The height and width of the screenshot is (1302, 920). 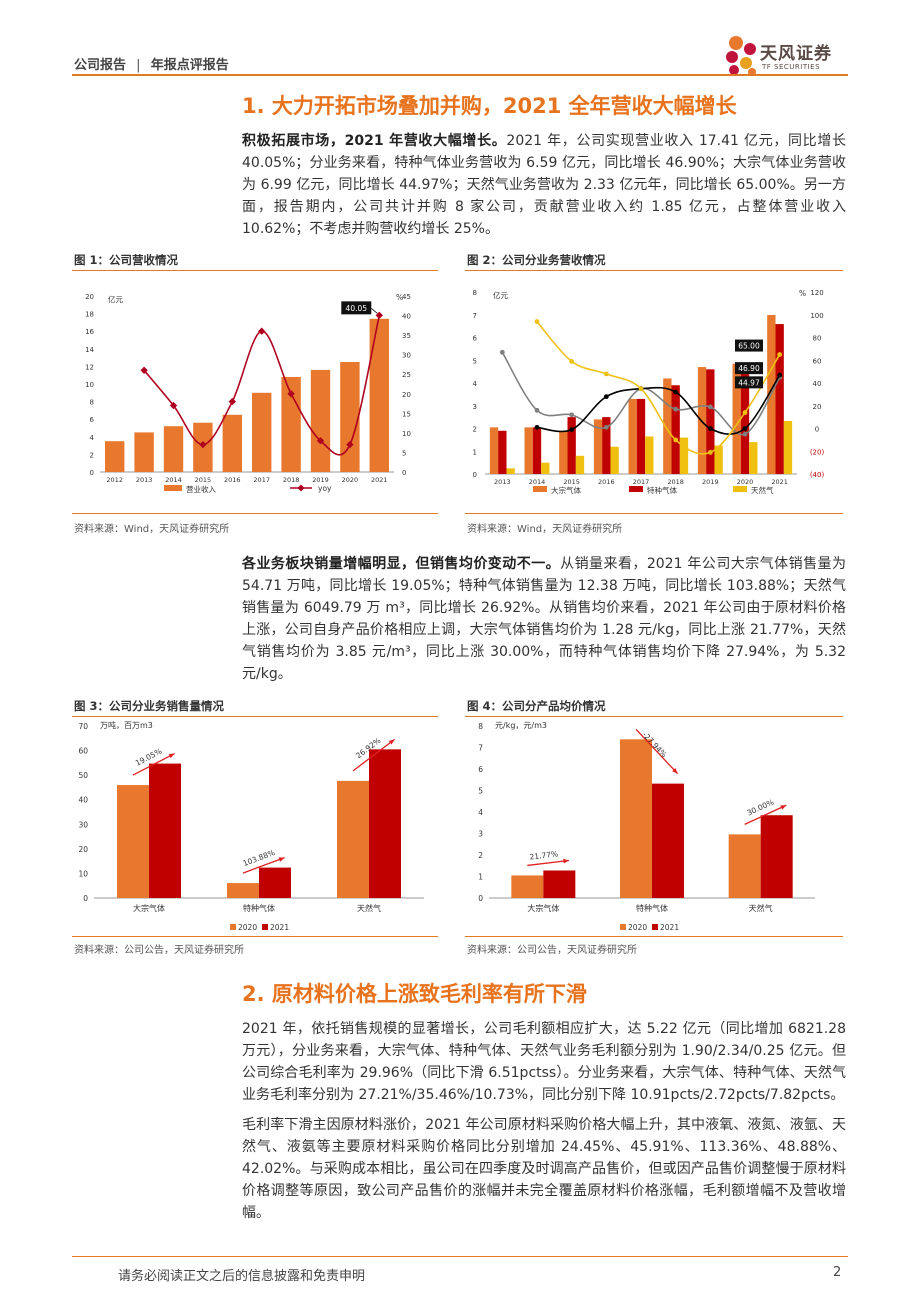 I want to click on y-tick-label: 7, so click(x=480, y=748).